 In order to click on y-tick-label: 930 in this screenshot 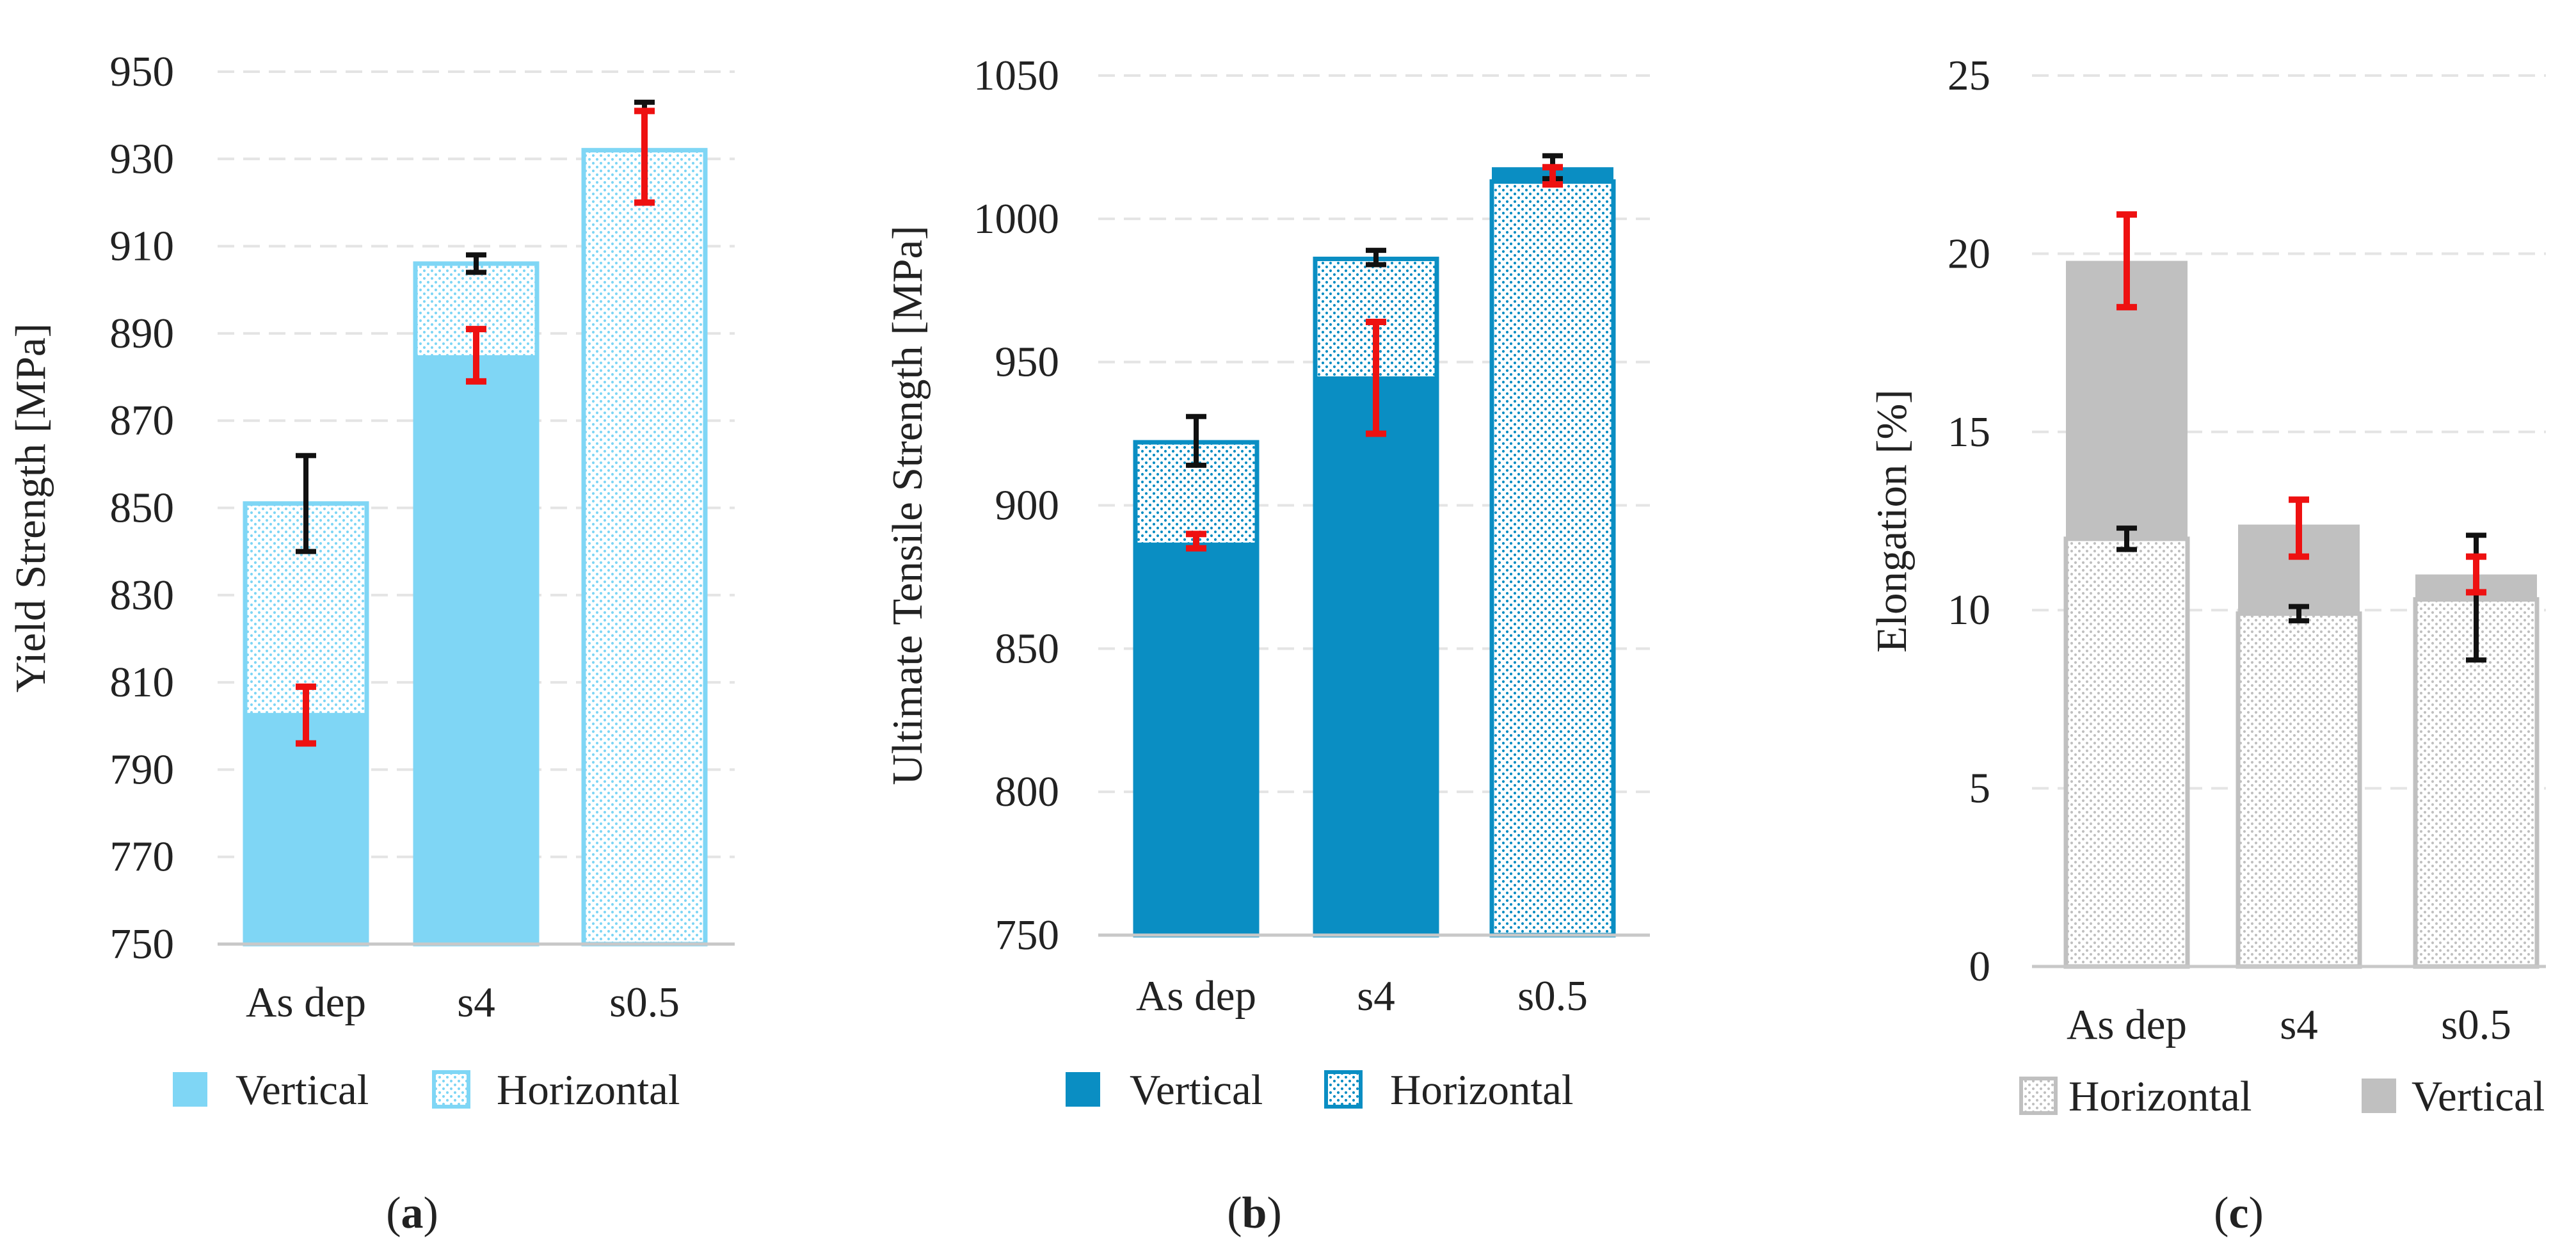, I will do `click(142, 158)`.